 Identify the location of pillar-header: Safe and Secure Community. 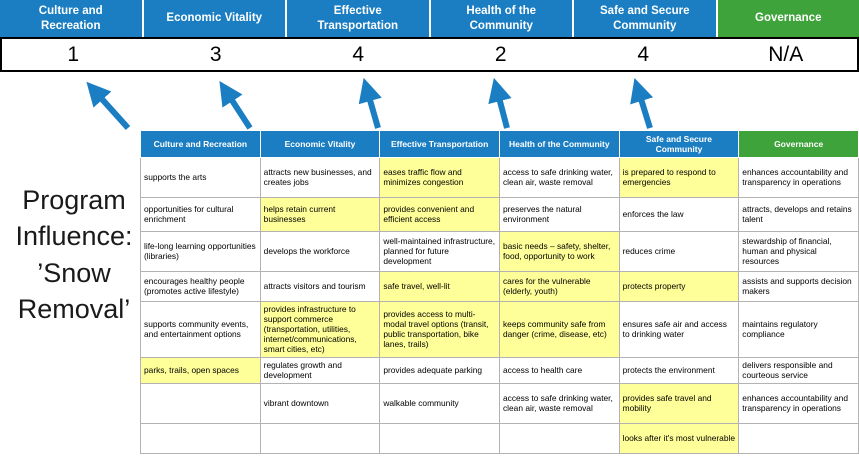
(645, 18).